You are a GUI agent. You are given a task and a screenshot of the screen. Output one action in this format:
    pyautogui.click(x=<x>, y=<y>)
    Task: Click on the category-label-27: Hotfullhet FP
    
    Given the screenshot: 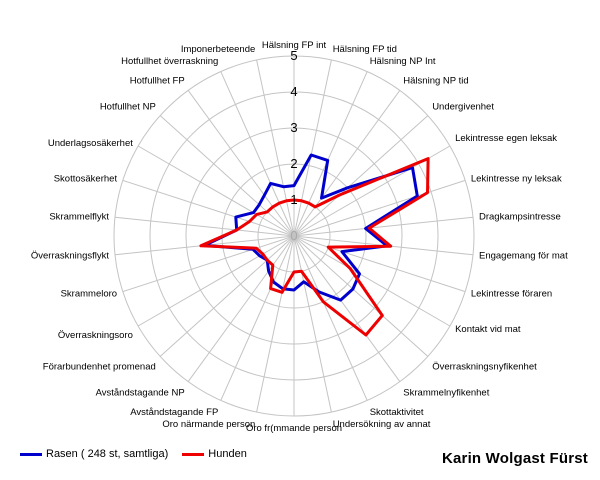 What is the action you would take?
    pyautogui.click(x=157, y=81)
    